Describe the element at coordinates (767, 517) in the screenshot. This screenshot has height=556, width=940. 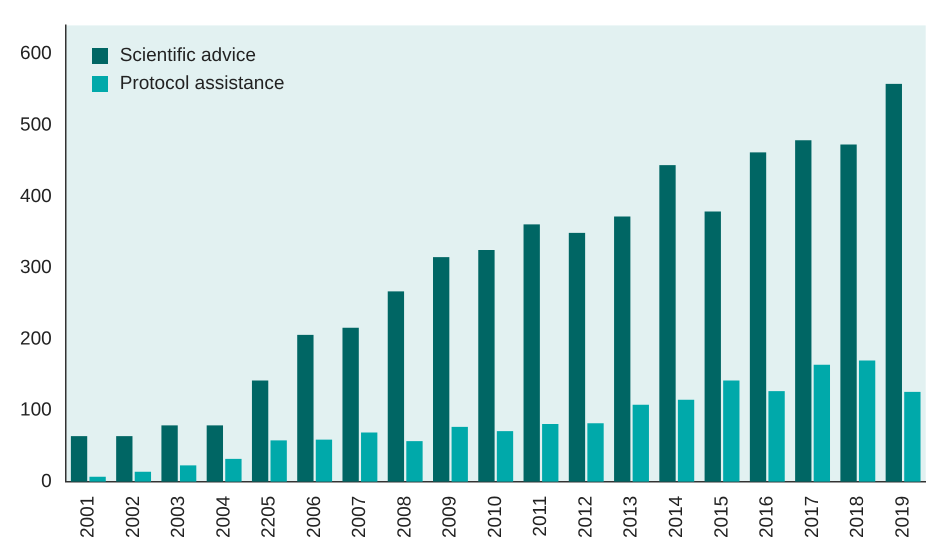
I see `x-tick-label: 2016` at that location.